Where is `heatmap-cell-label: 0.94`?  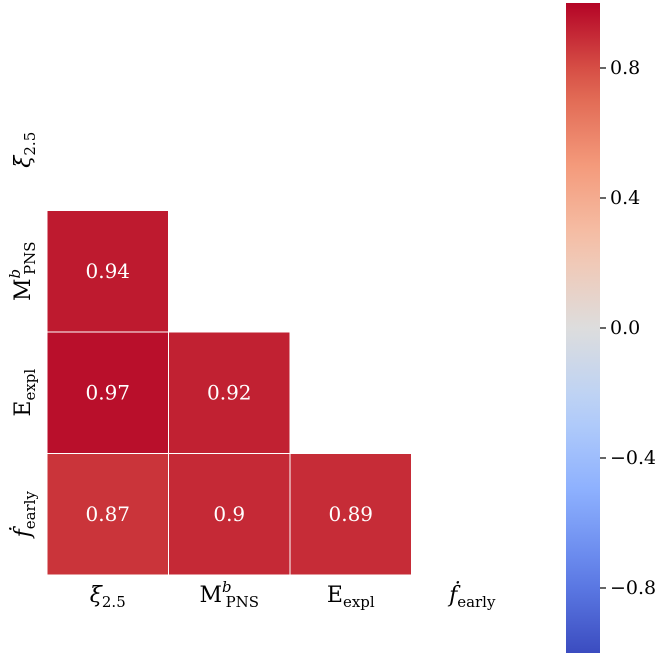
heatmap-cell-label: 0.94 is located at coordinates (107, 271).